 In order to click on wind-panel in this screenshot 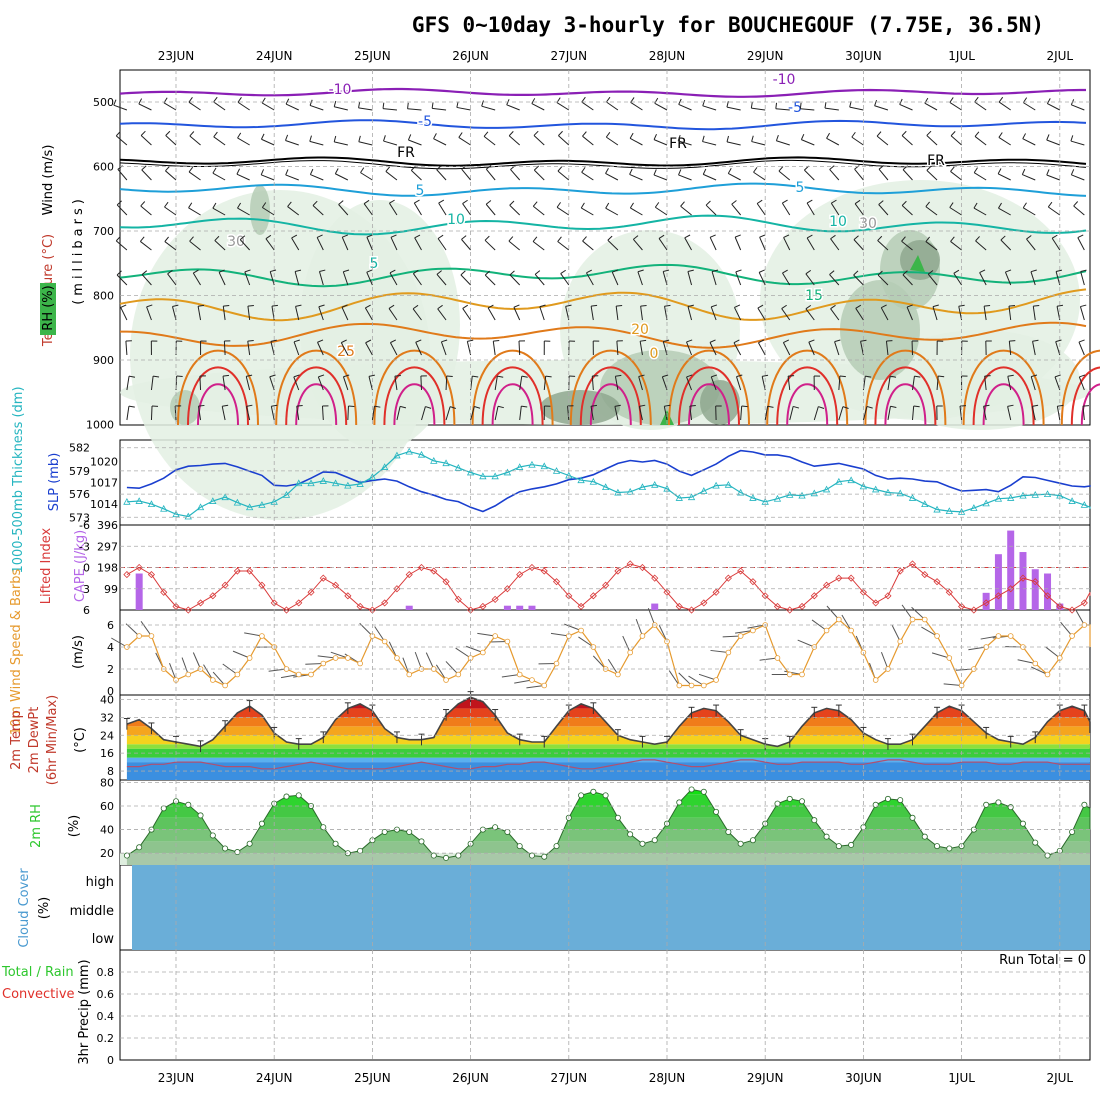, I will do `click(601, 646)`.